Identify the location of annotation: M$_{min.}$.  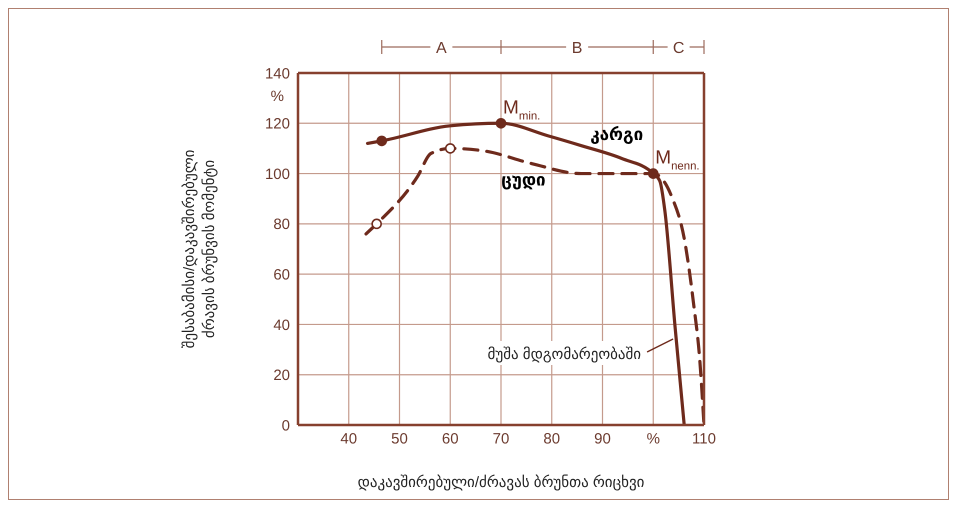
(521, 109).